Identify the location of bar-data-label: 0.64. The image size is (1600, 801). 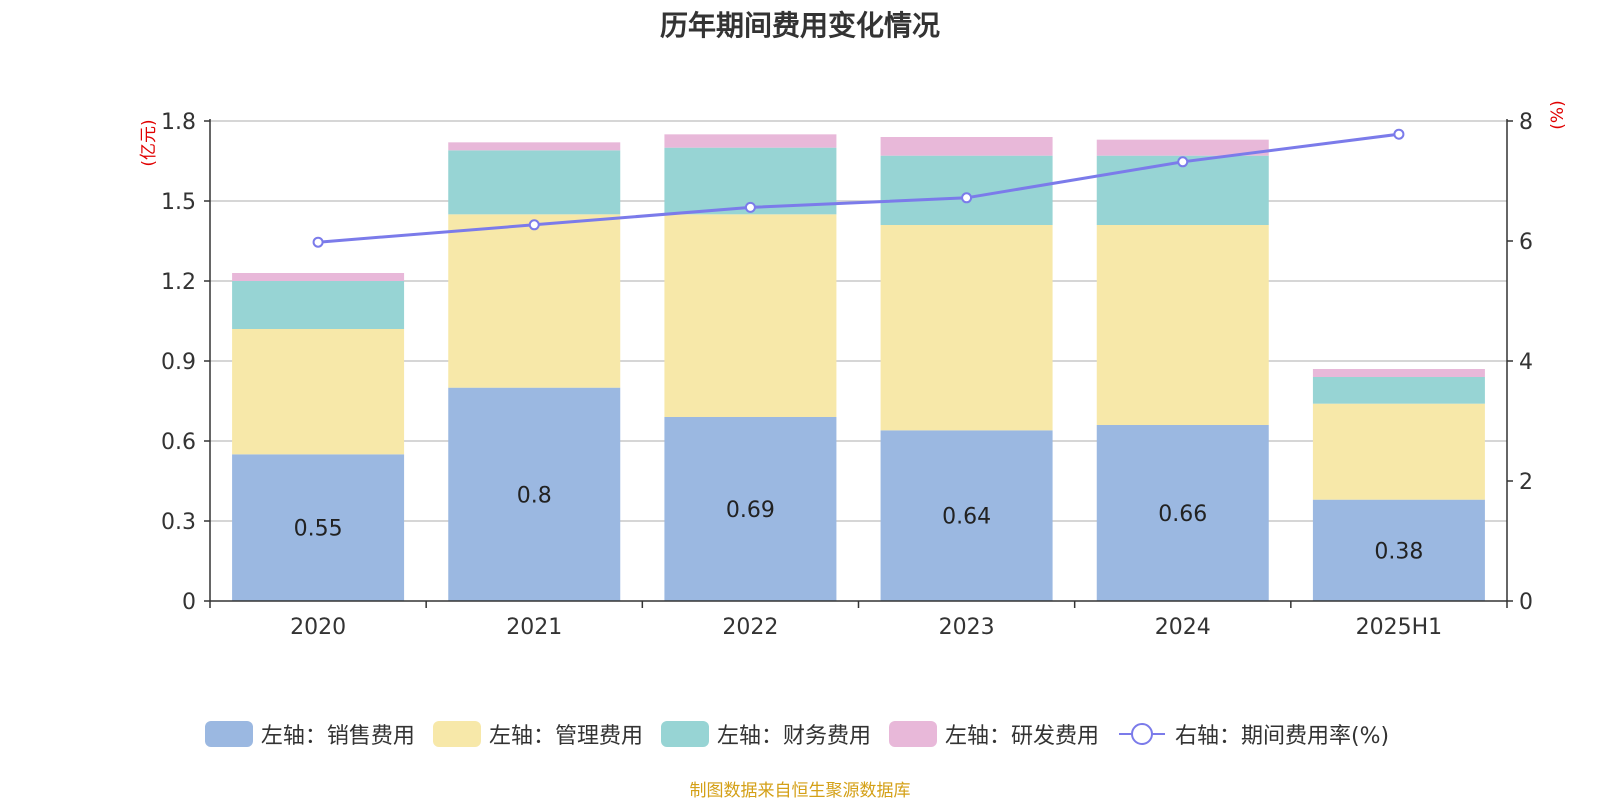
(966, 517).